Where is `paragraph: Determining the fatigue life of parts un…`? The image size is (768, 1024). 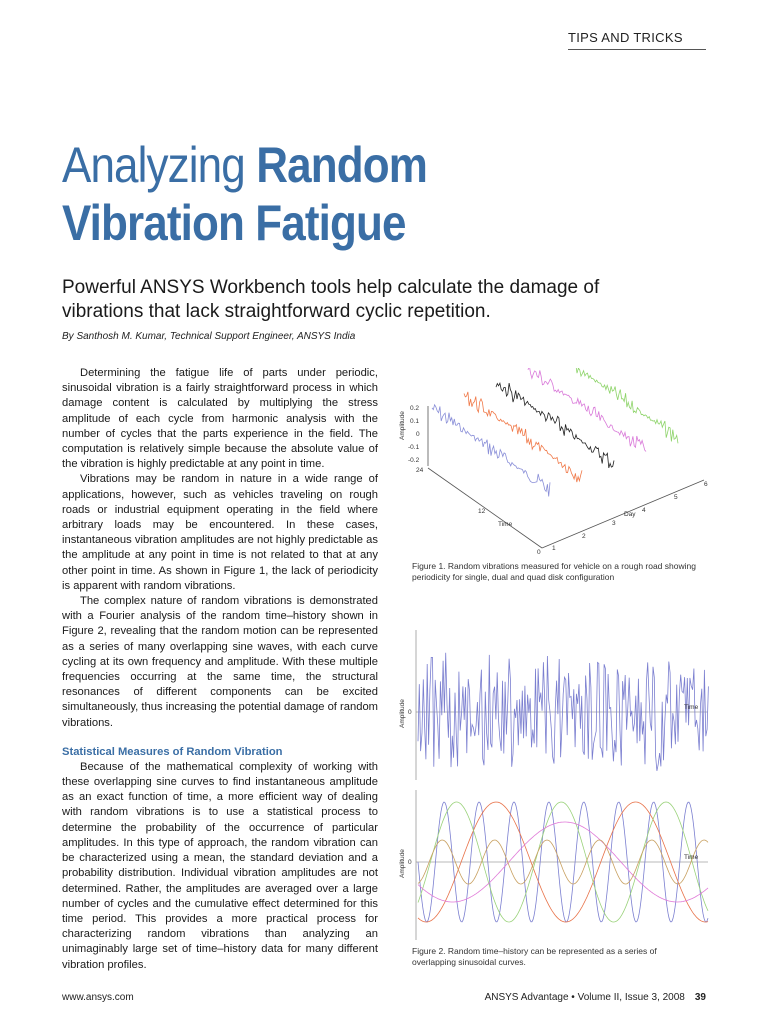
paragraph: Determining the fatigue life of parts un… is located at coordinates (220, 419).